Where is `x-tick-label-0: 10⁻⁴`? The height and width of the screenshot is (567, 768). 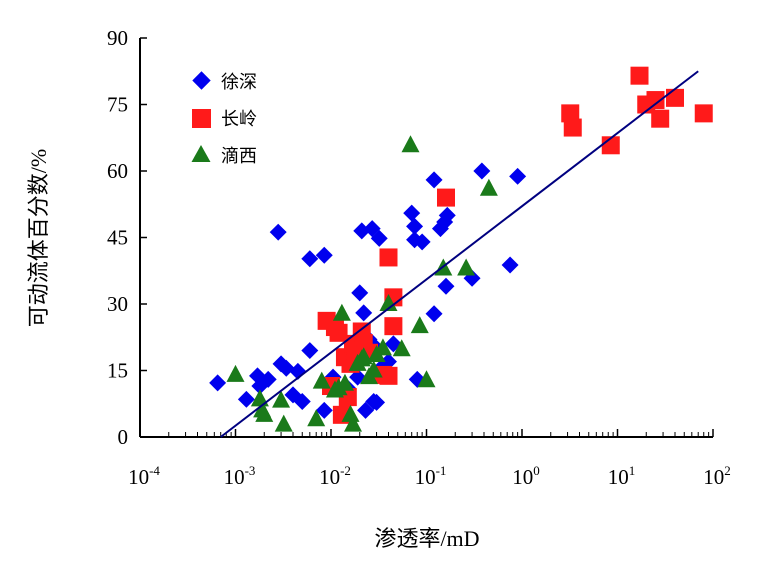
x-tick-label-0: 10⁻⁴ is located at coordinates (144, 476).